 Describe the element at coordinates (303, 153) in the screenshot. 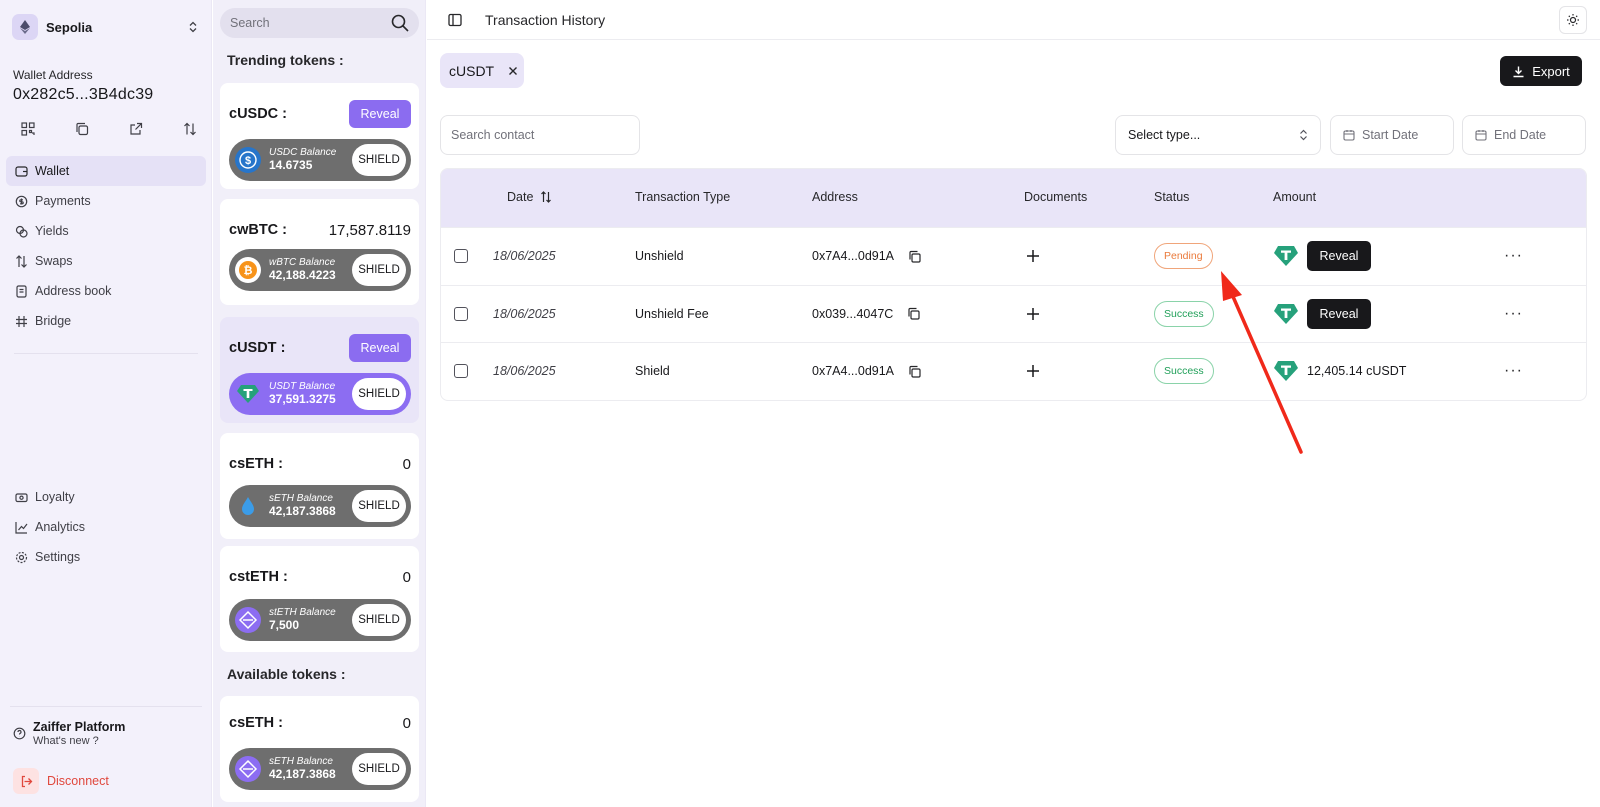

I see `balance-label: USDC Balance` at that location.